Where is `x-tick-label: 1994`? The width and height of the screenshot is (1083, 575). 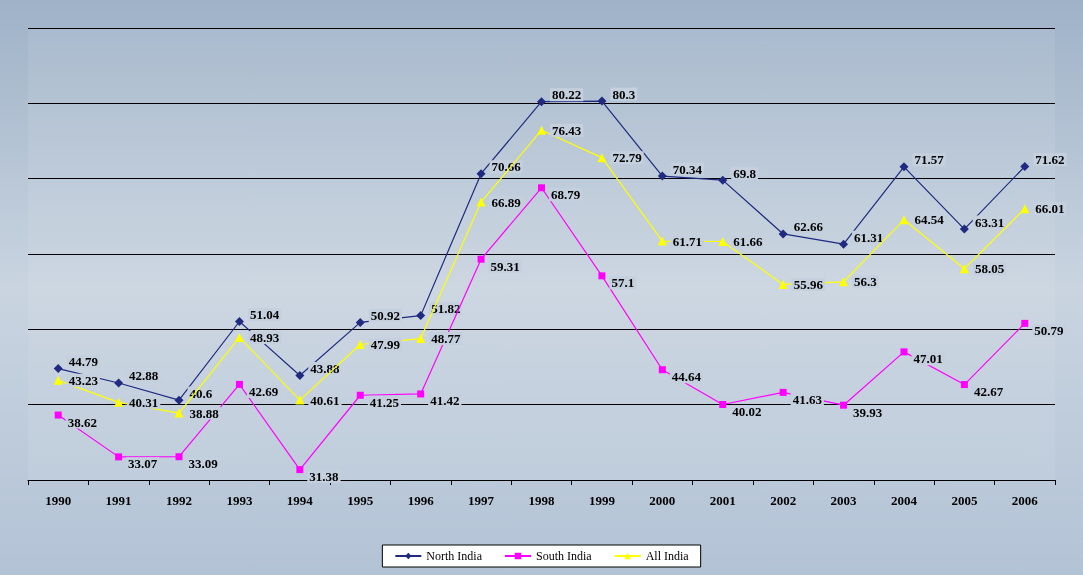 x-tick-label: 1994 is located at coordinates (300, 500).